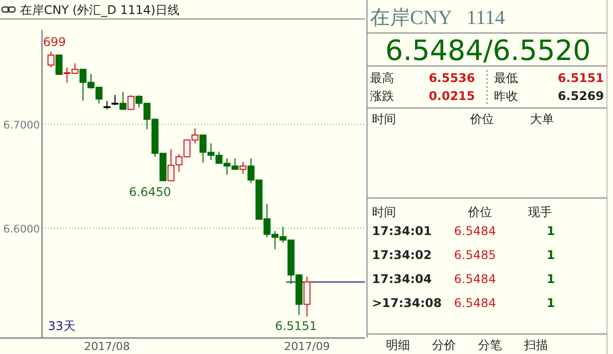  What do you see at coordinates (402, 231) in the screenshot?
I see `text: 17:34:01` at bounding box center [402, 231].